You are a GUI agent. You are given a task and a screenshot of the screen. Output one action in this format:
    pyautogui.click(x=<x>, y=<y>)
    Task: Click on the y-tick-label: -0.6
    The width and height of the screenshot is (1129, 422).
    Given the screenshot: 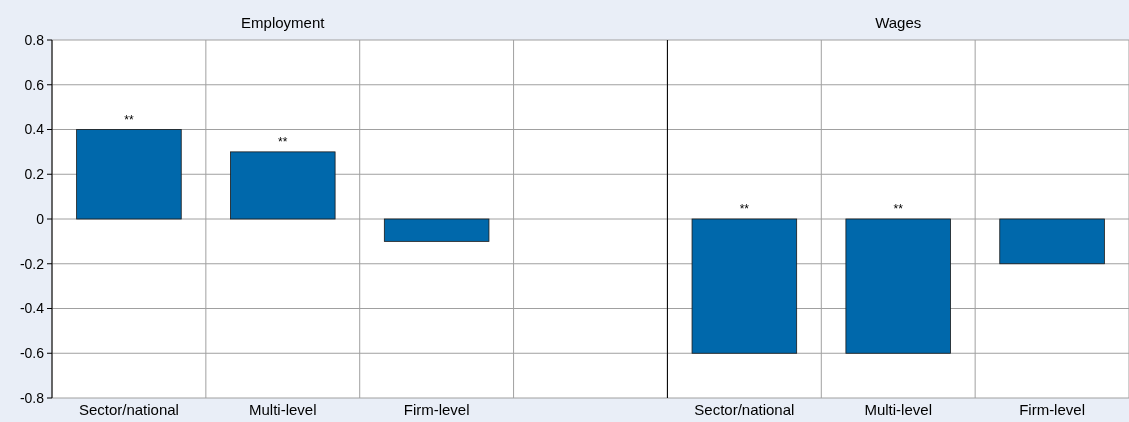 What is the action you would take?
    pyautogui.click(x=32, y=353)
    